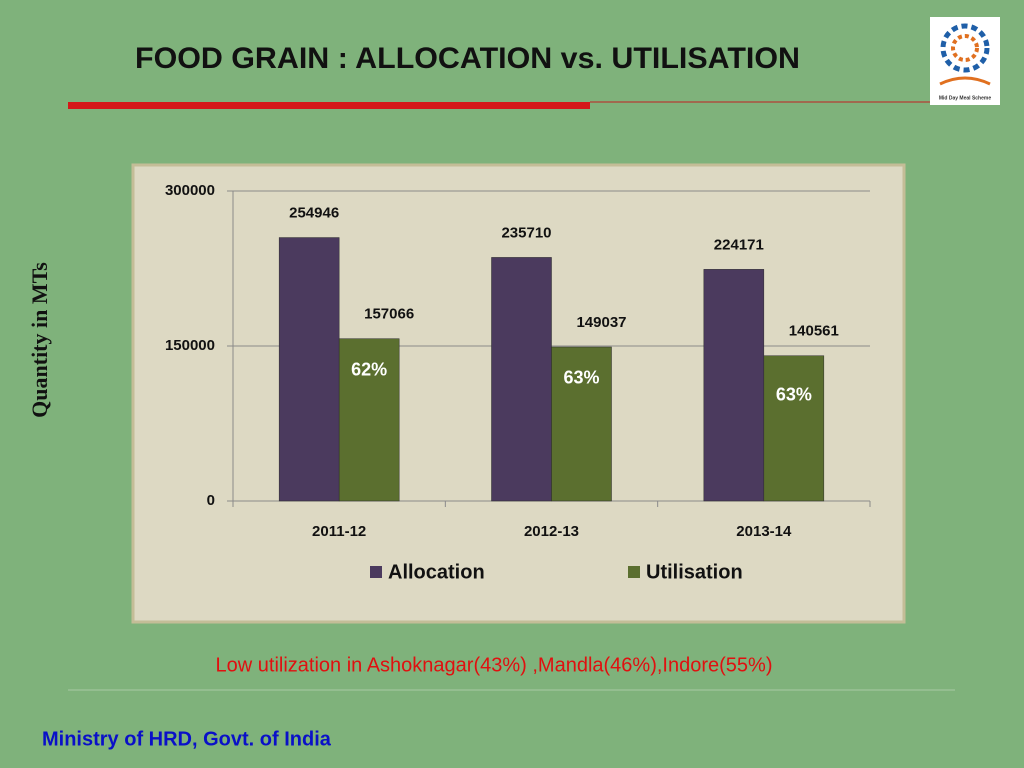  What do you see at coordinates (551, 531) in the screenshot?
I see `x-tick-label: 2012-13` at bounding box center [551, 531].